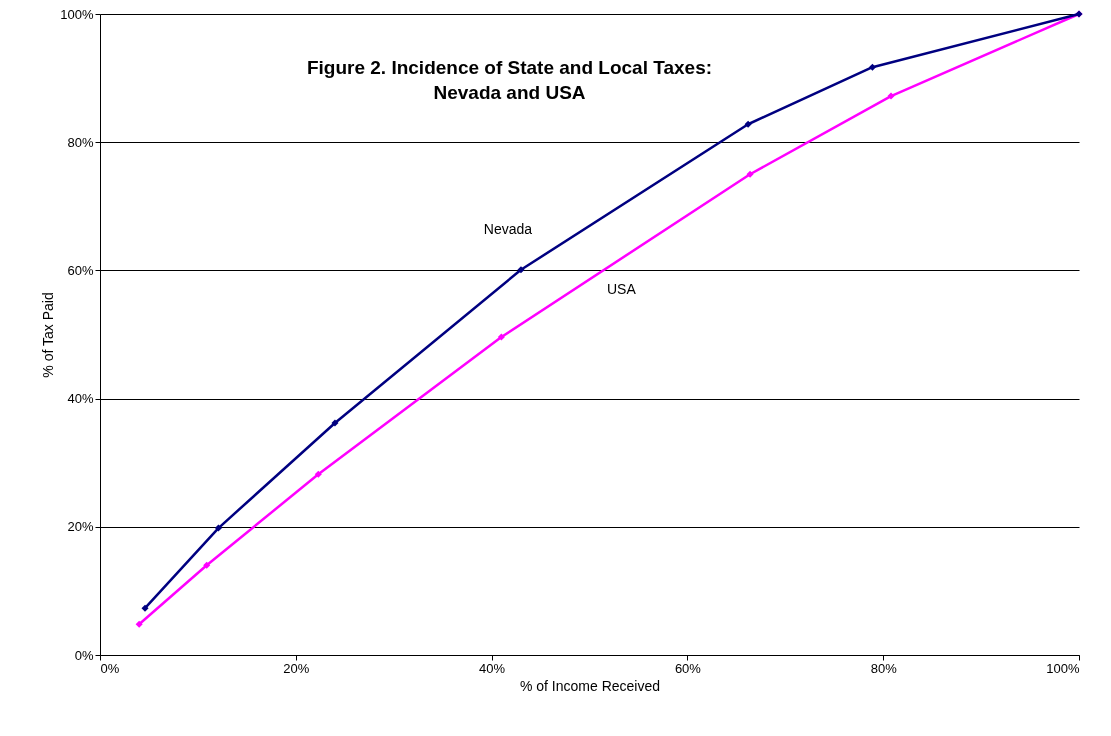  I want to click on y-axis-title: % of Tax Paid, so click(48, 335).